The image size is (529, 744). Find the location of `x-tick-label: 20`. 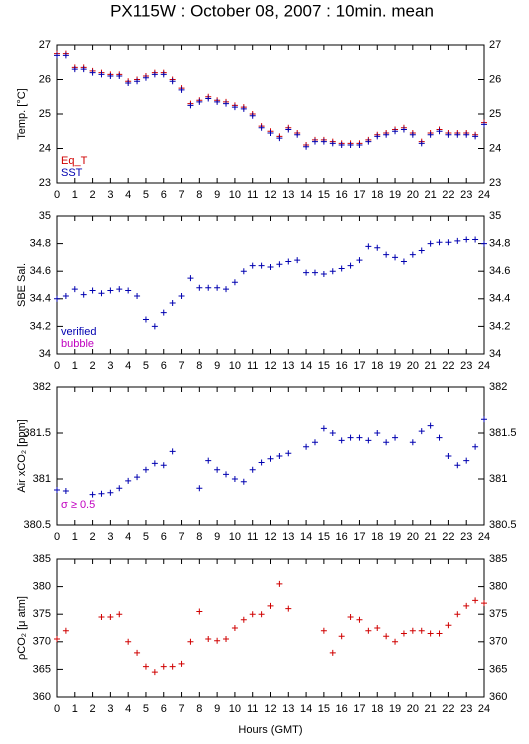

x-tick-label: 20 is located at coordinates (413, 709).